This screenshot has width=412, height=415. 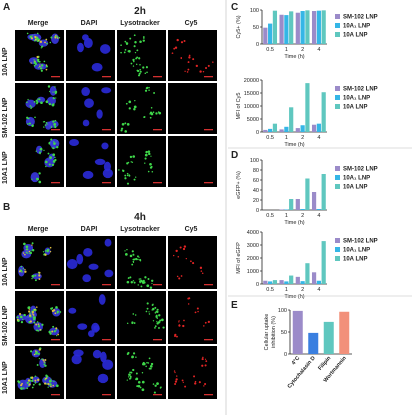 What do you see at coordinates (296, 360) in the screenshot?
I see `x-tick-label: 4°C` at bounding box center [296, 360].